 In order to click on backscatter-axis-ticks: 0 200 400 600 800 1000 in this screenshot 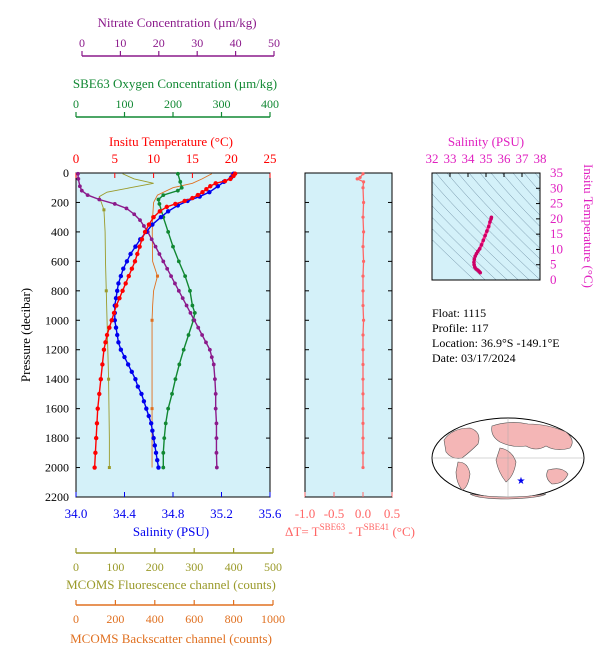, I will do `click(179, 613)`.